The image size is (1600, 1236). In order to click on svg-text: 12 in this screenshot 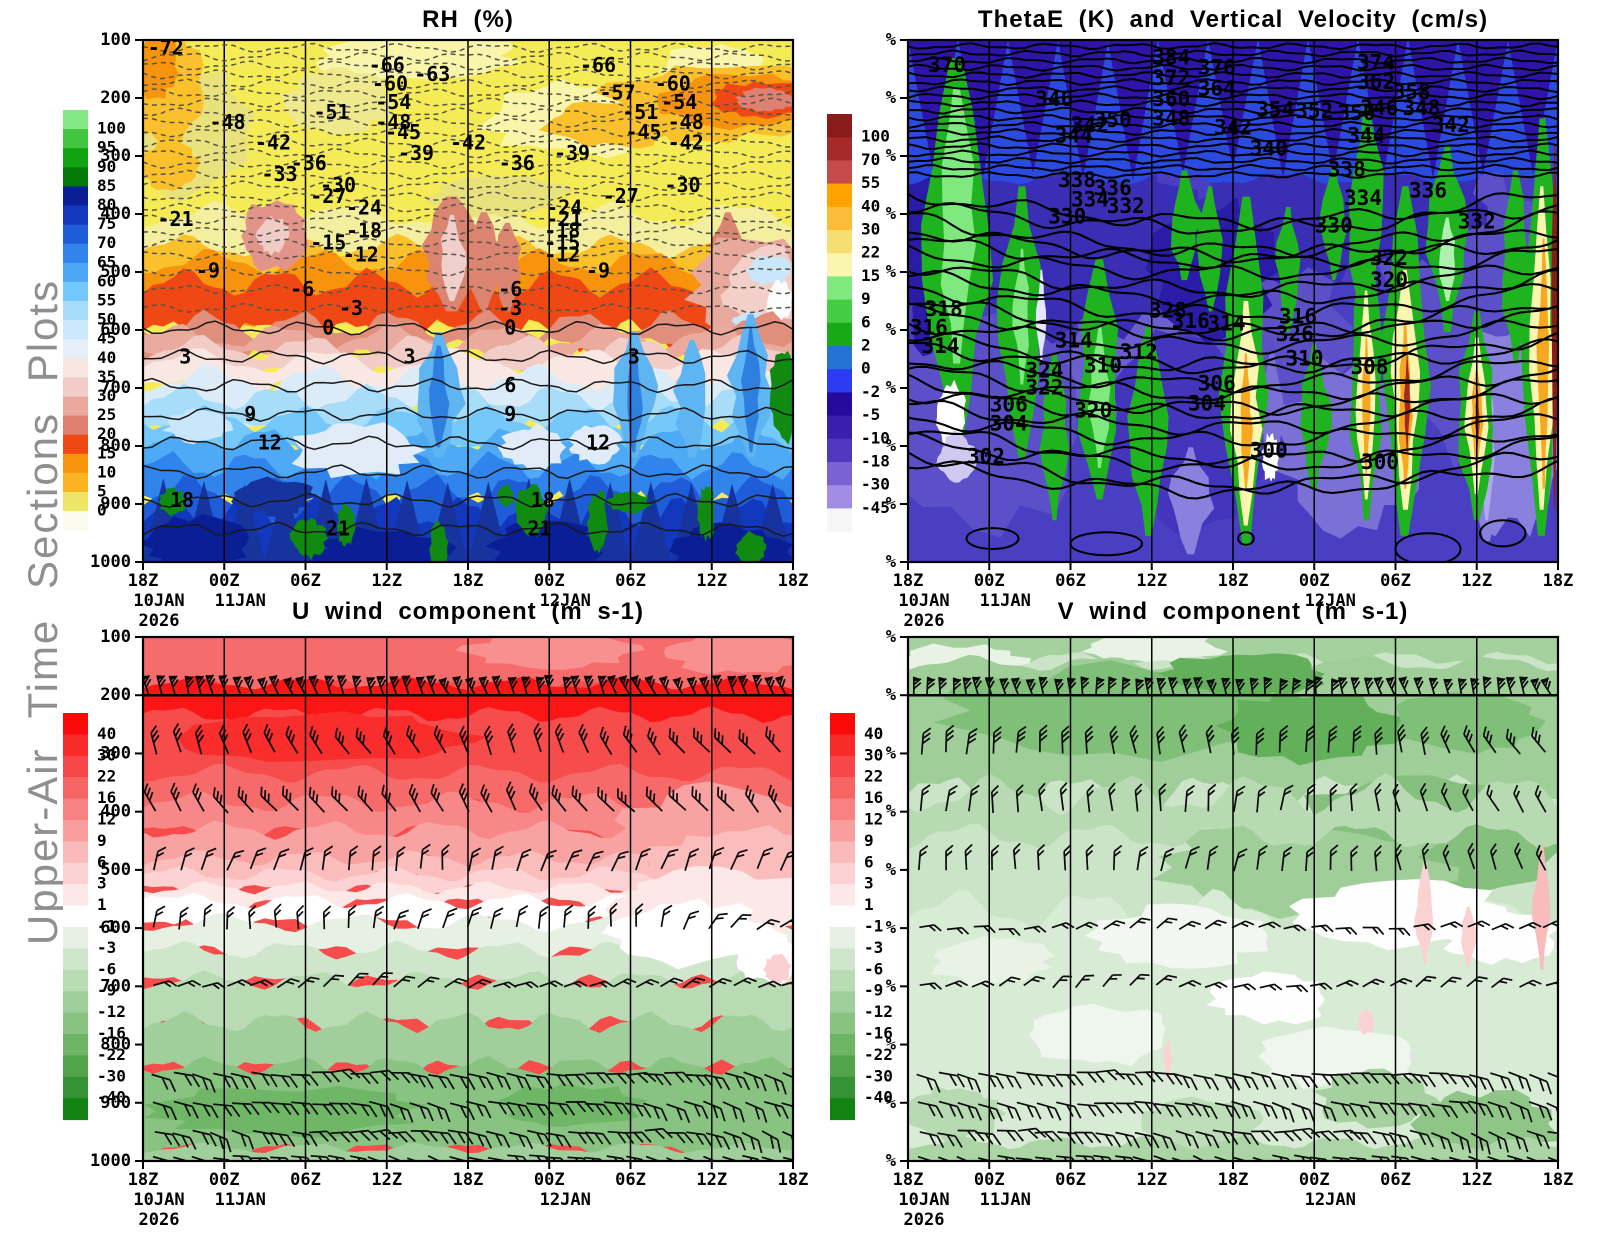, I will do `click(873, 819)`.